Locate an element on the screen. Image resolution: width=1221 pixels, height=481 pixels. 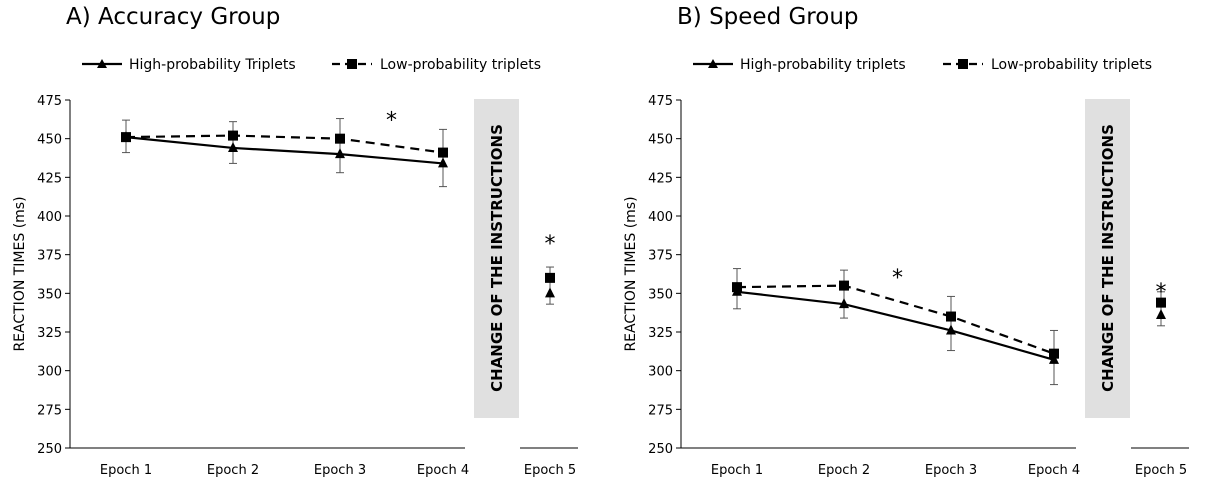
legend-label-high: High-probability triplets is located at coordinates (823, 65).